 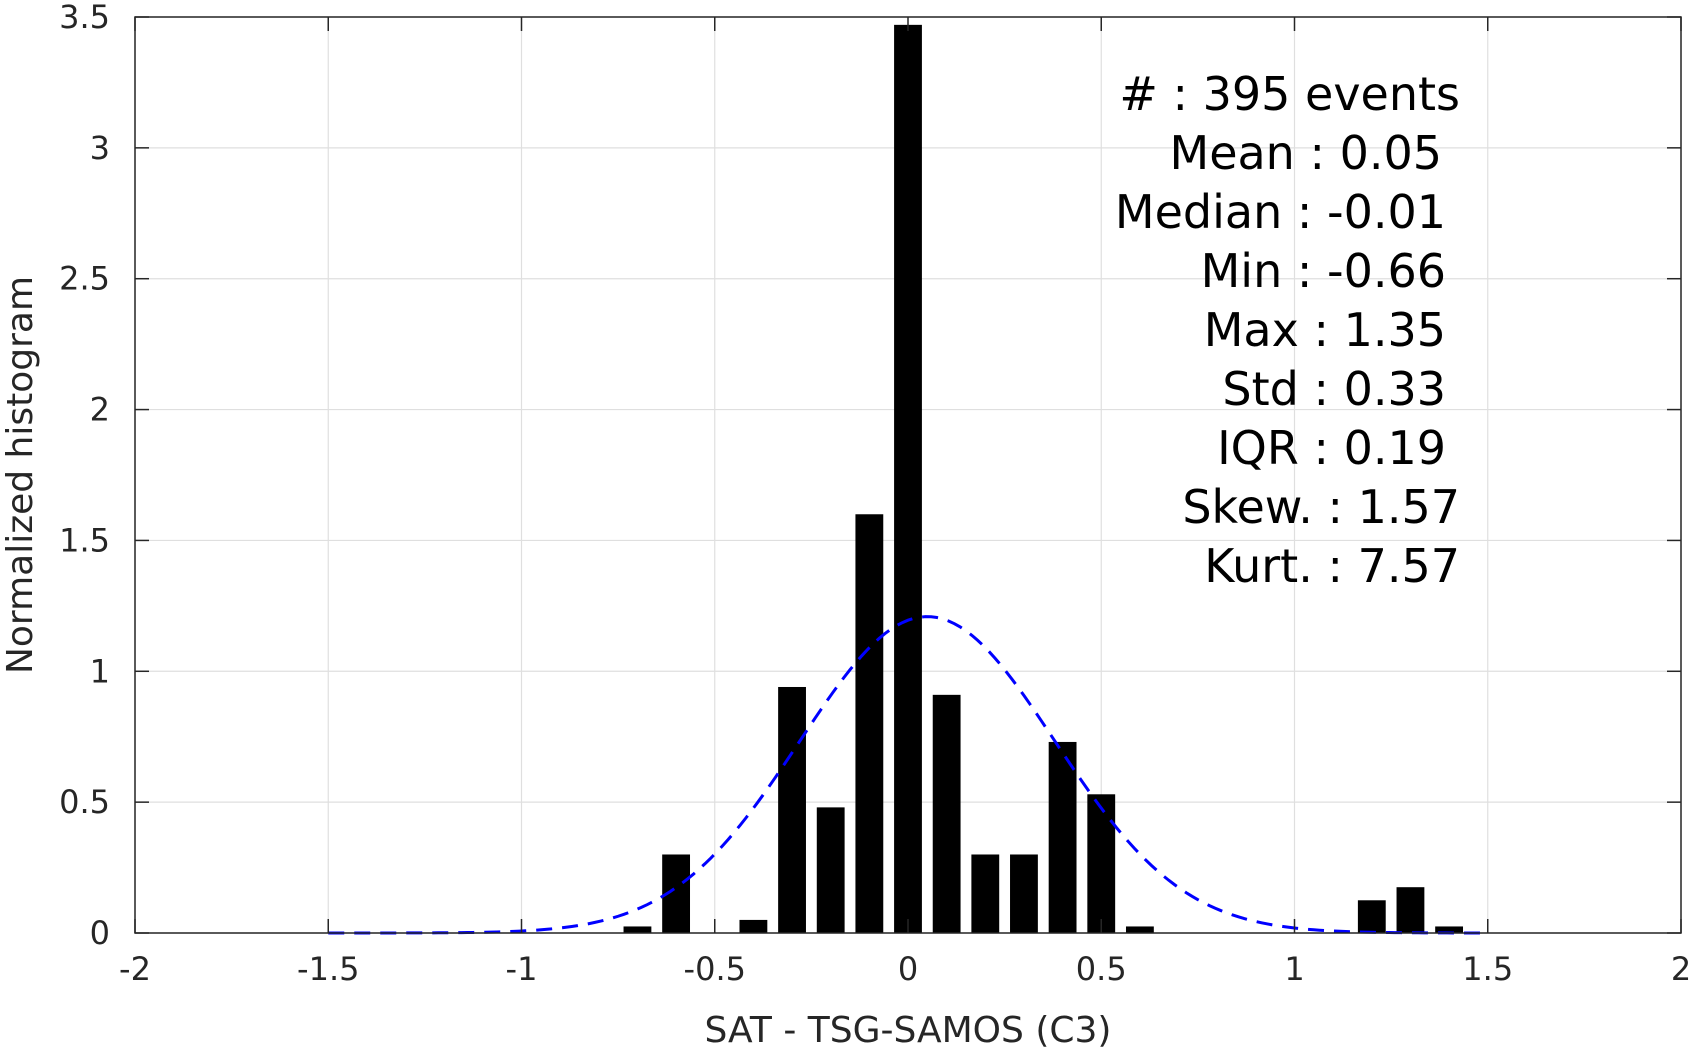 What do you see at coordinates (1280, 212) in the screenshot?
I see `stats-line: Median : -0.01` at bounding box center [1280, 212].